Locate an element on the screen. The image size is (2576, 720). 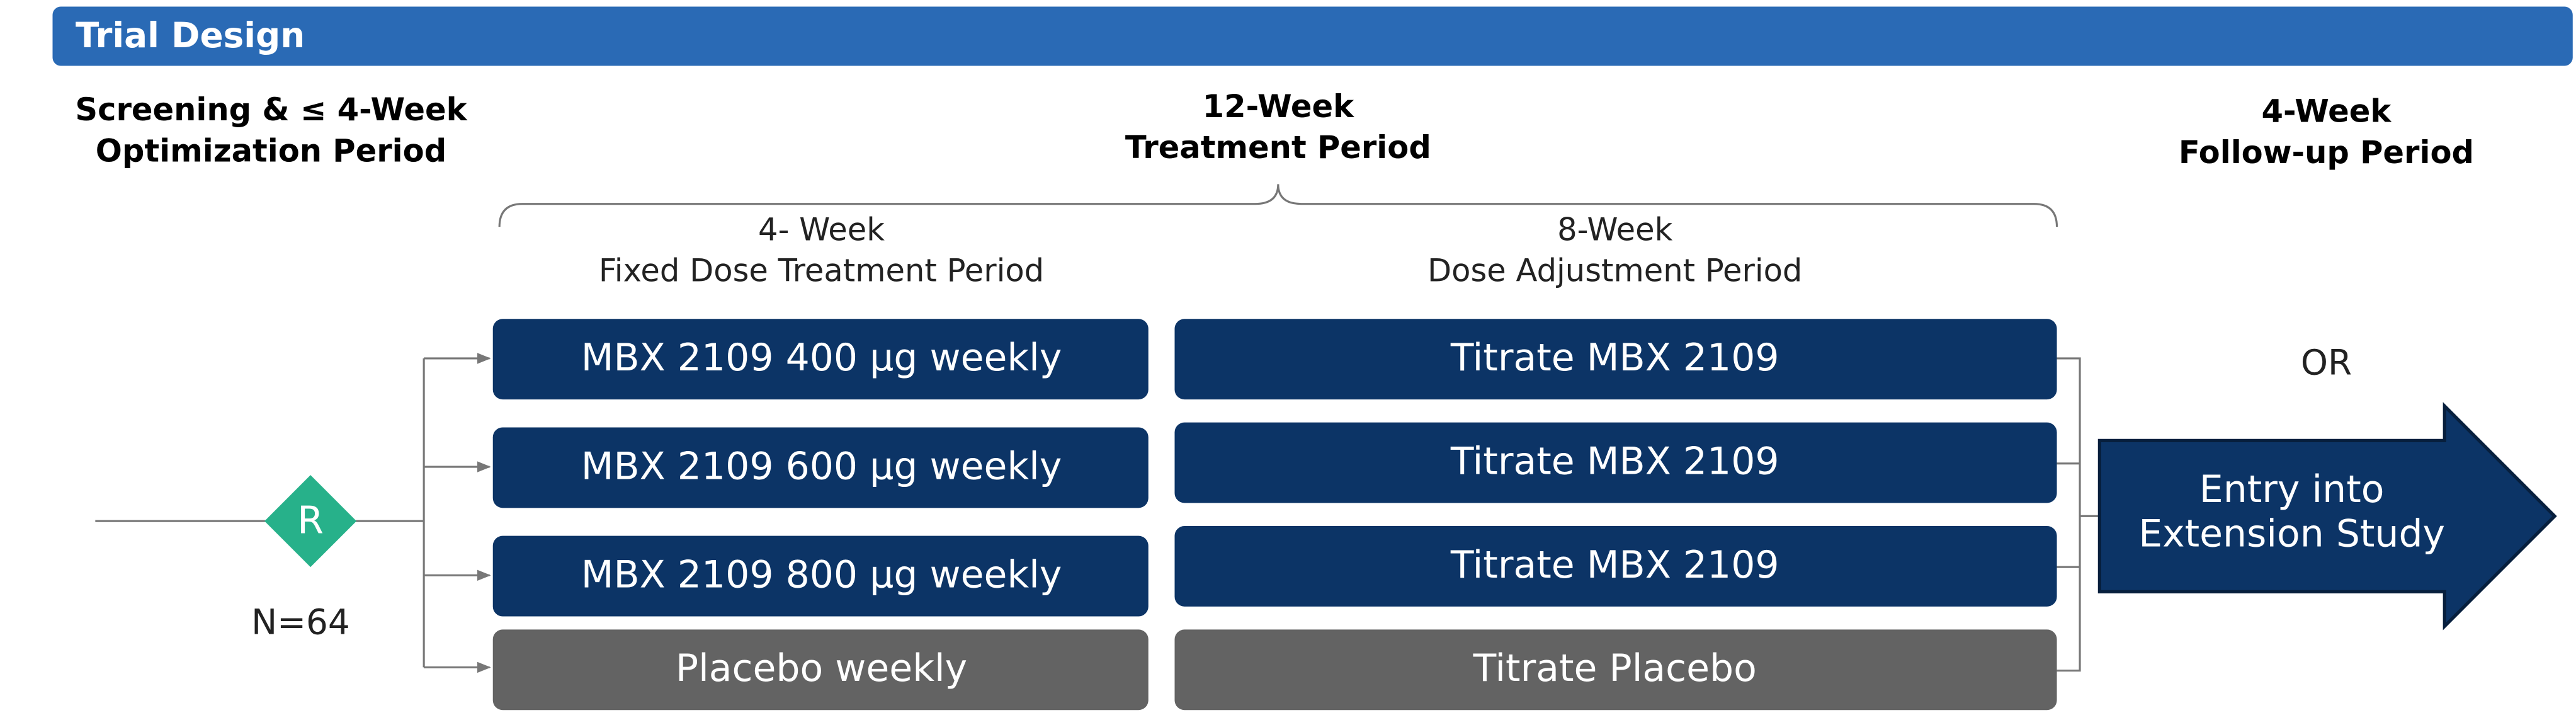
extension-label: Entry into is located at coordinates (2292, 489).